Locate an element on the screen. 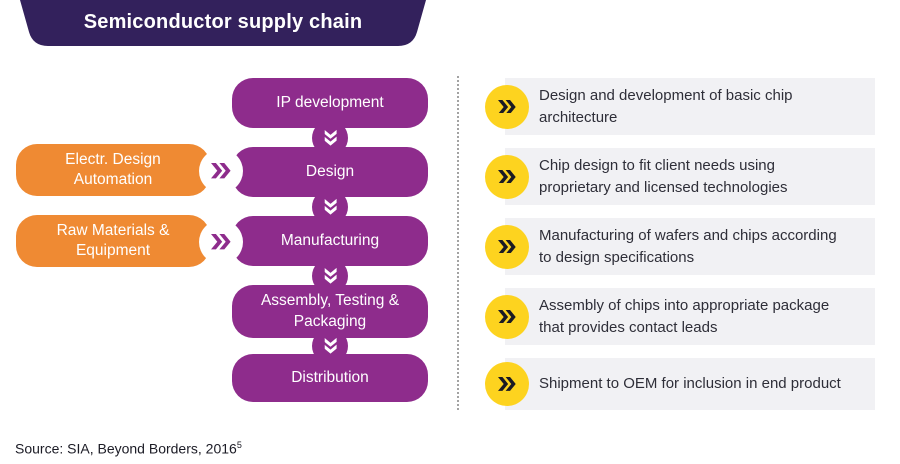  dotted-divider is located at coordinates (458, 243).